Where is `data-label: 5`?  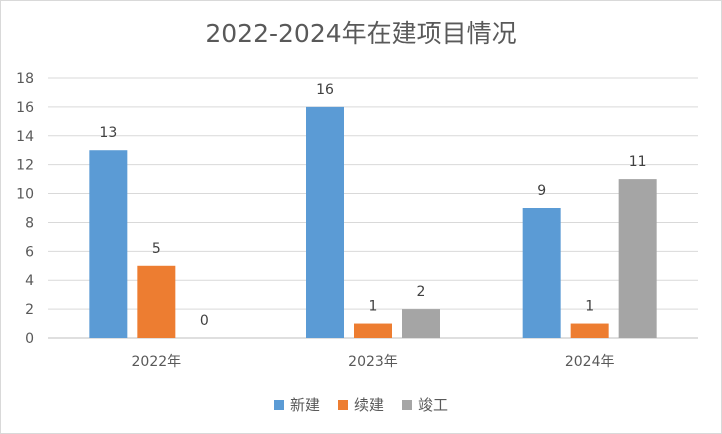 data-label: 5 is located at coordinates (156, 249).